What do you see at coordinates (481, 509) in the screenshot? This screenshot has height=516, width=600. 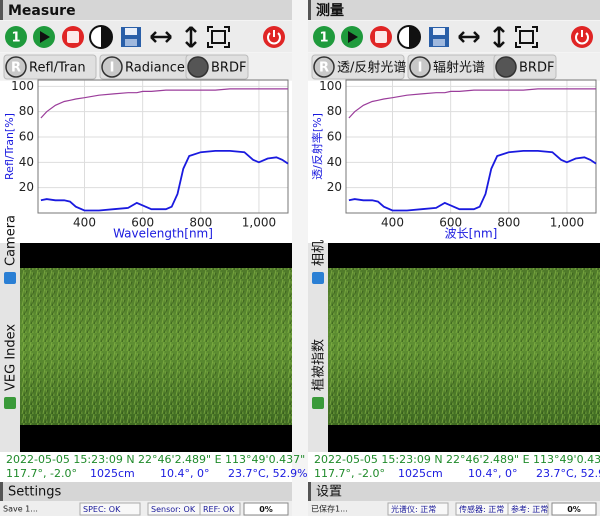 I see `status-item: 传感器: 正常` at bounding box center [481, 509].